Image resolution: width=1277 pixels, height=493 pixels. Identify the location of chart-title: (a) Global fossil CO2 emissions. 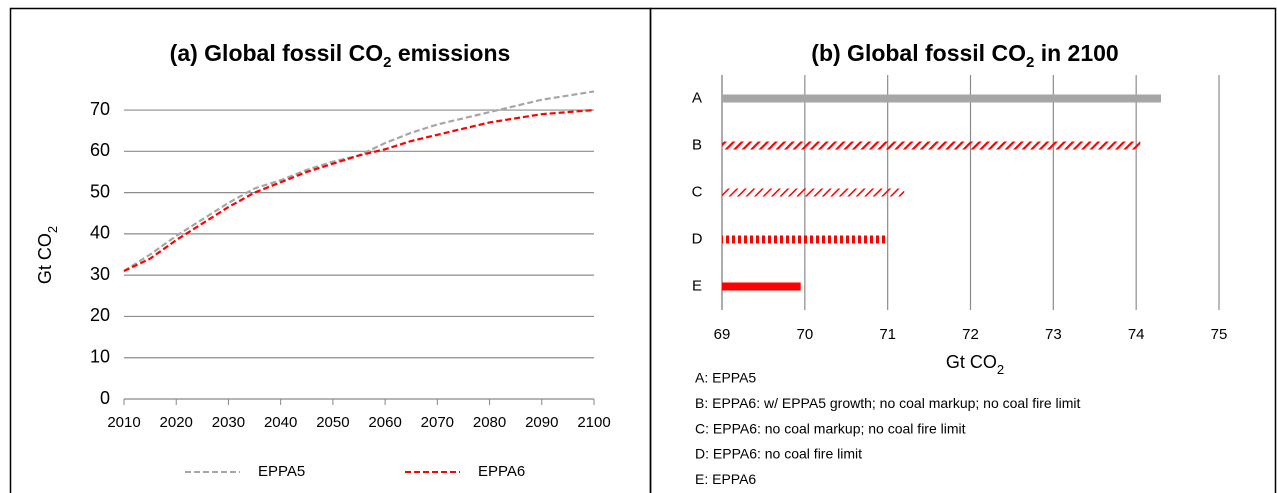
(340, 55).